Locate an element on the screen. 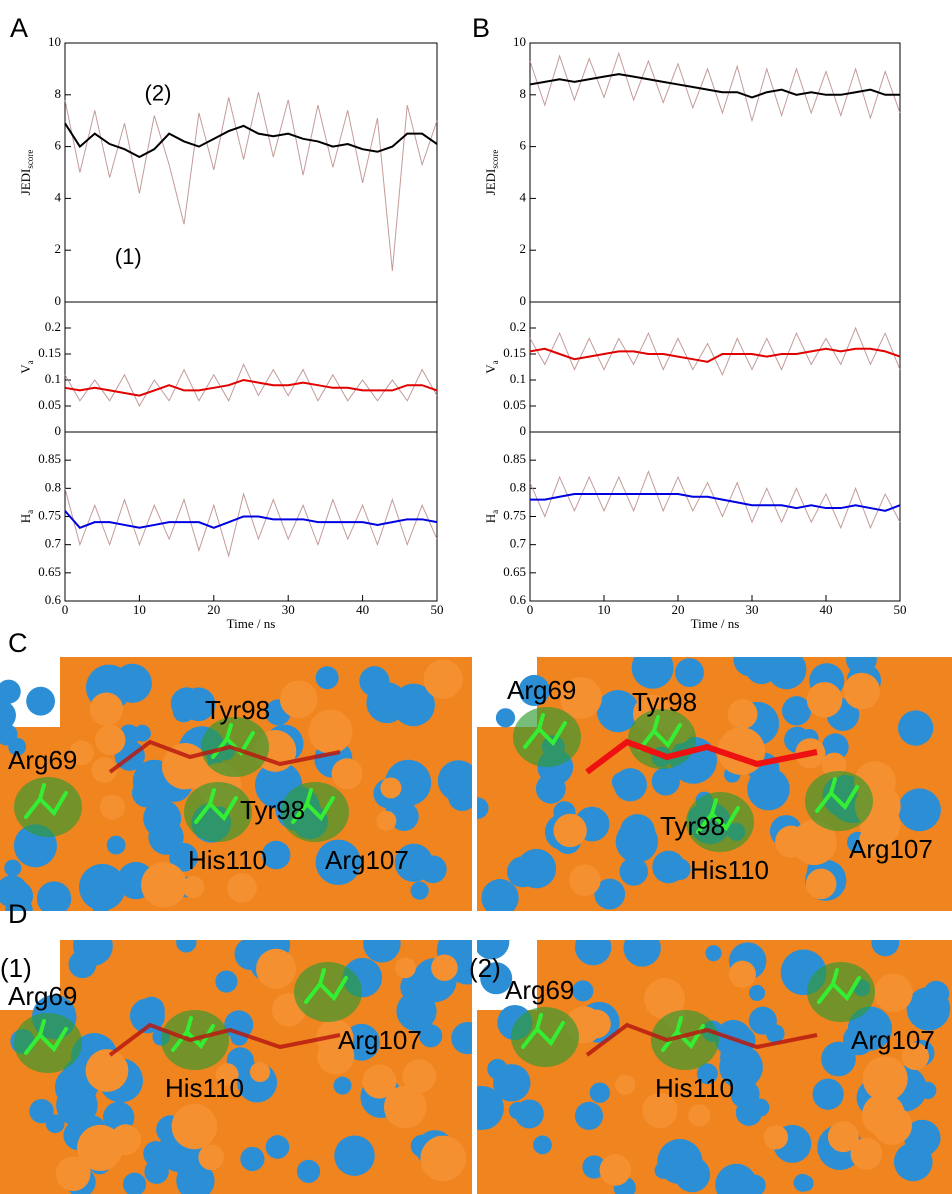  y-axis-label: Ha is located at coordinates (491, 516).